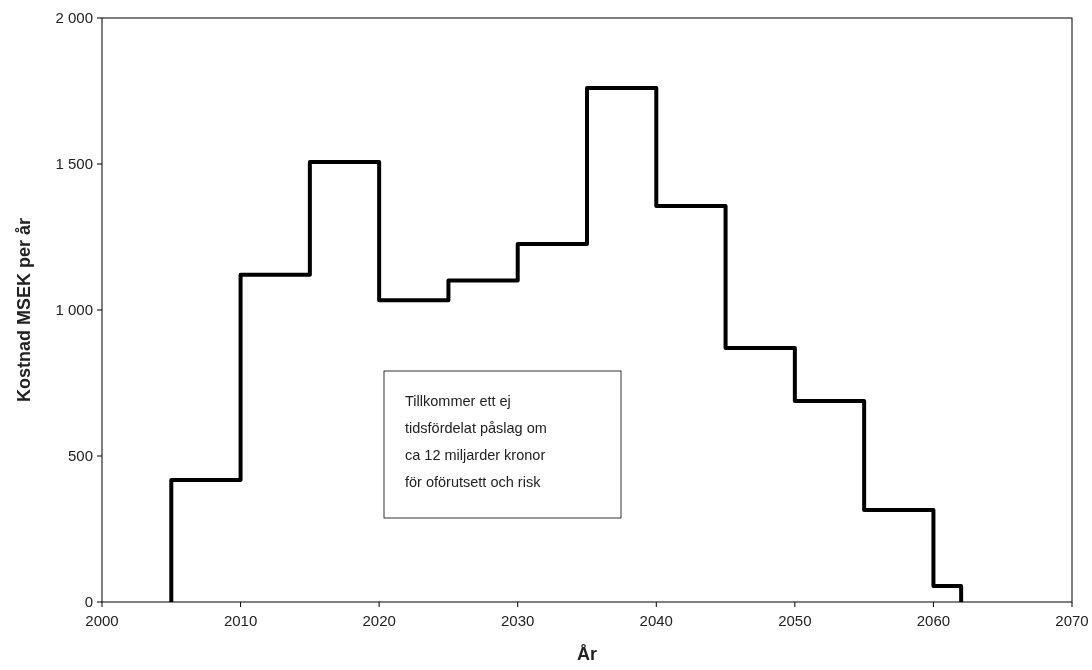  I want to click on x-tick-label: 2030, so click(518, 620).